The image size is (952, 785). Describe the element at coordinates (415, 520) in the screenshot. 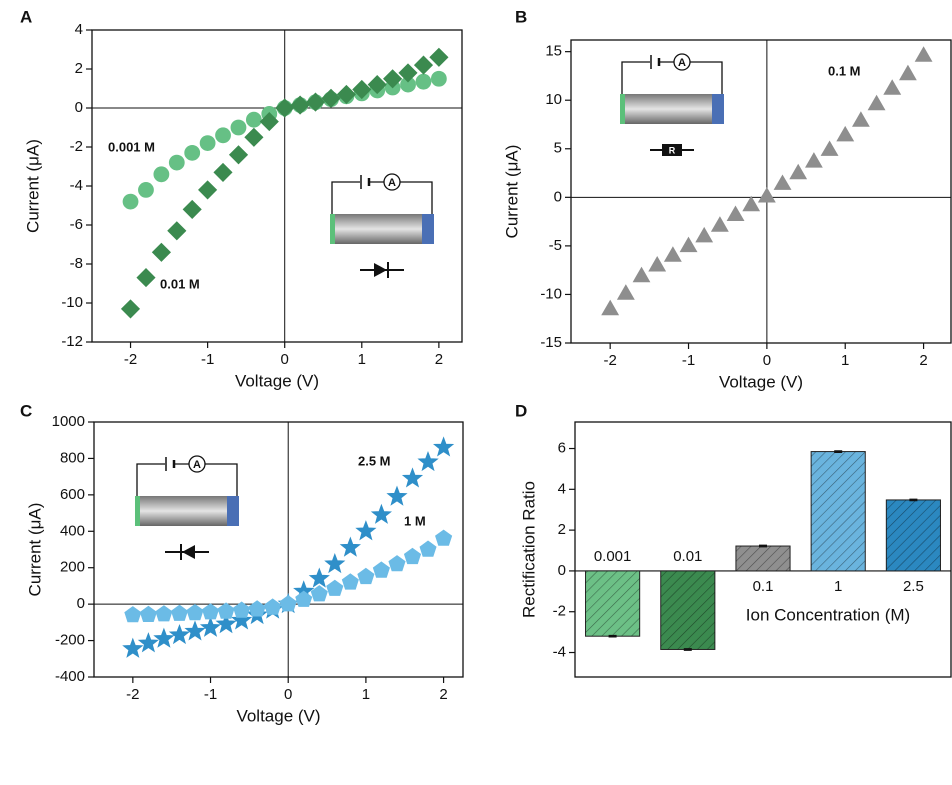

I see `series-label: 1 M` at that location.